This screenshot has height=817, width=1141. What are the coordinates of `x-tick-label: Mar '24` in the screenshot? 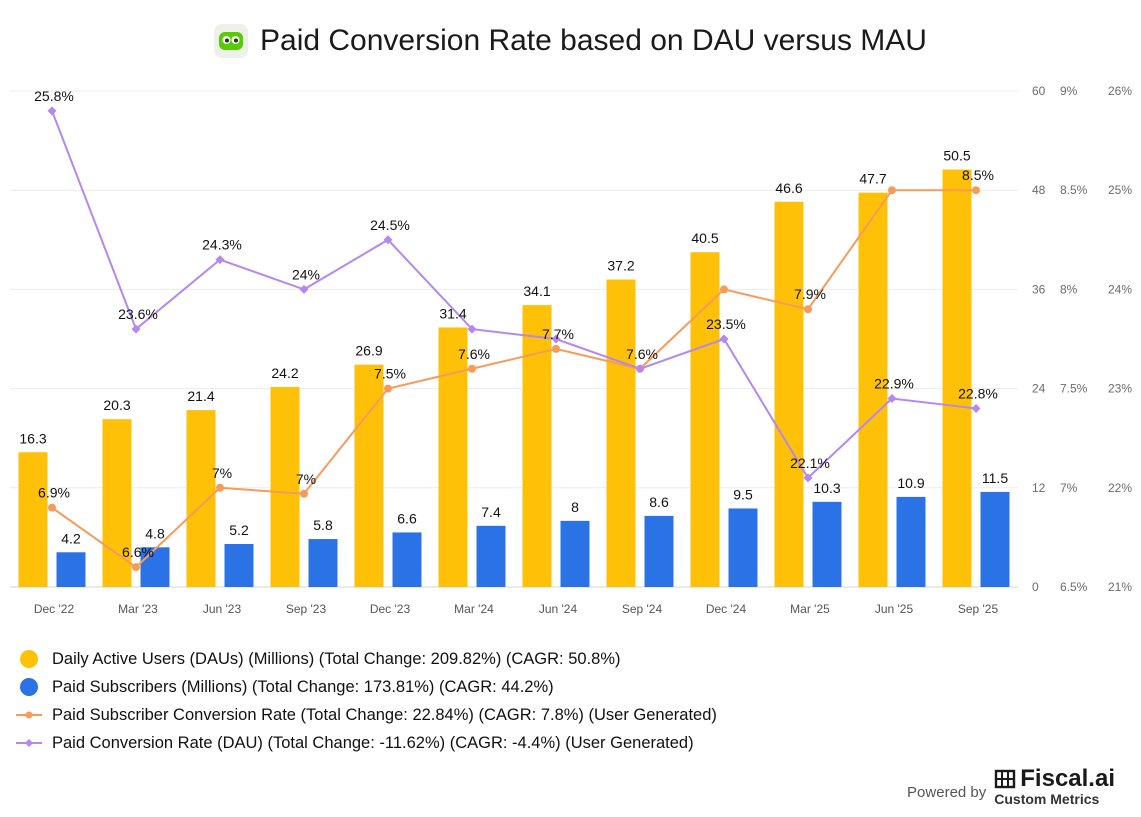 It's located at (474, 609).